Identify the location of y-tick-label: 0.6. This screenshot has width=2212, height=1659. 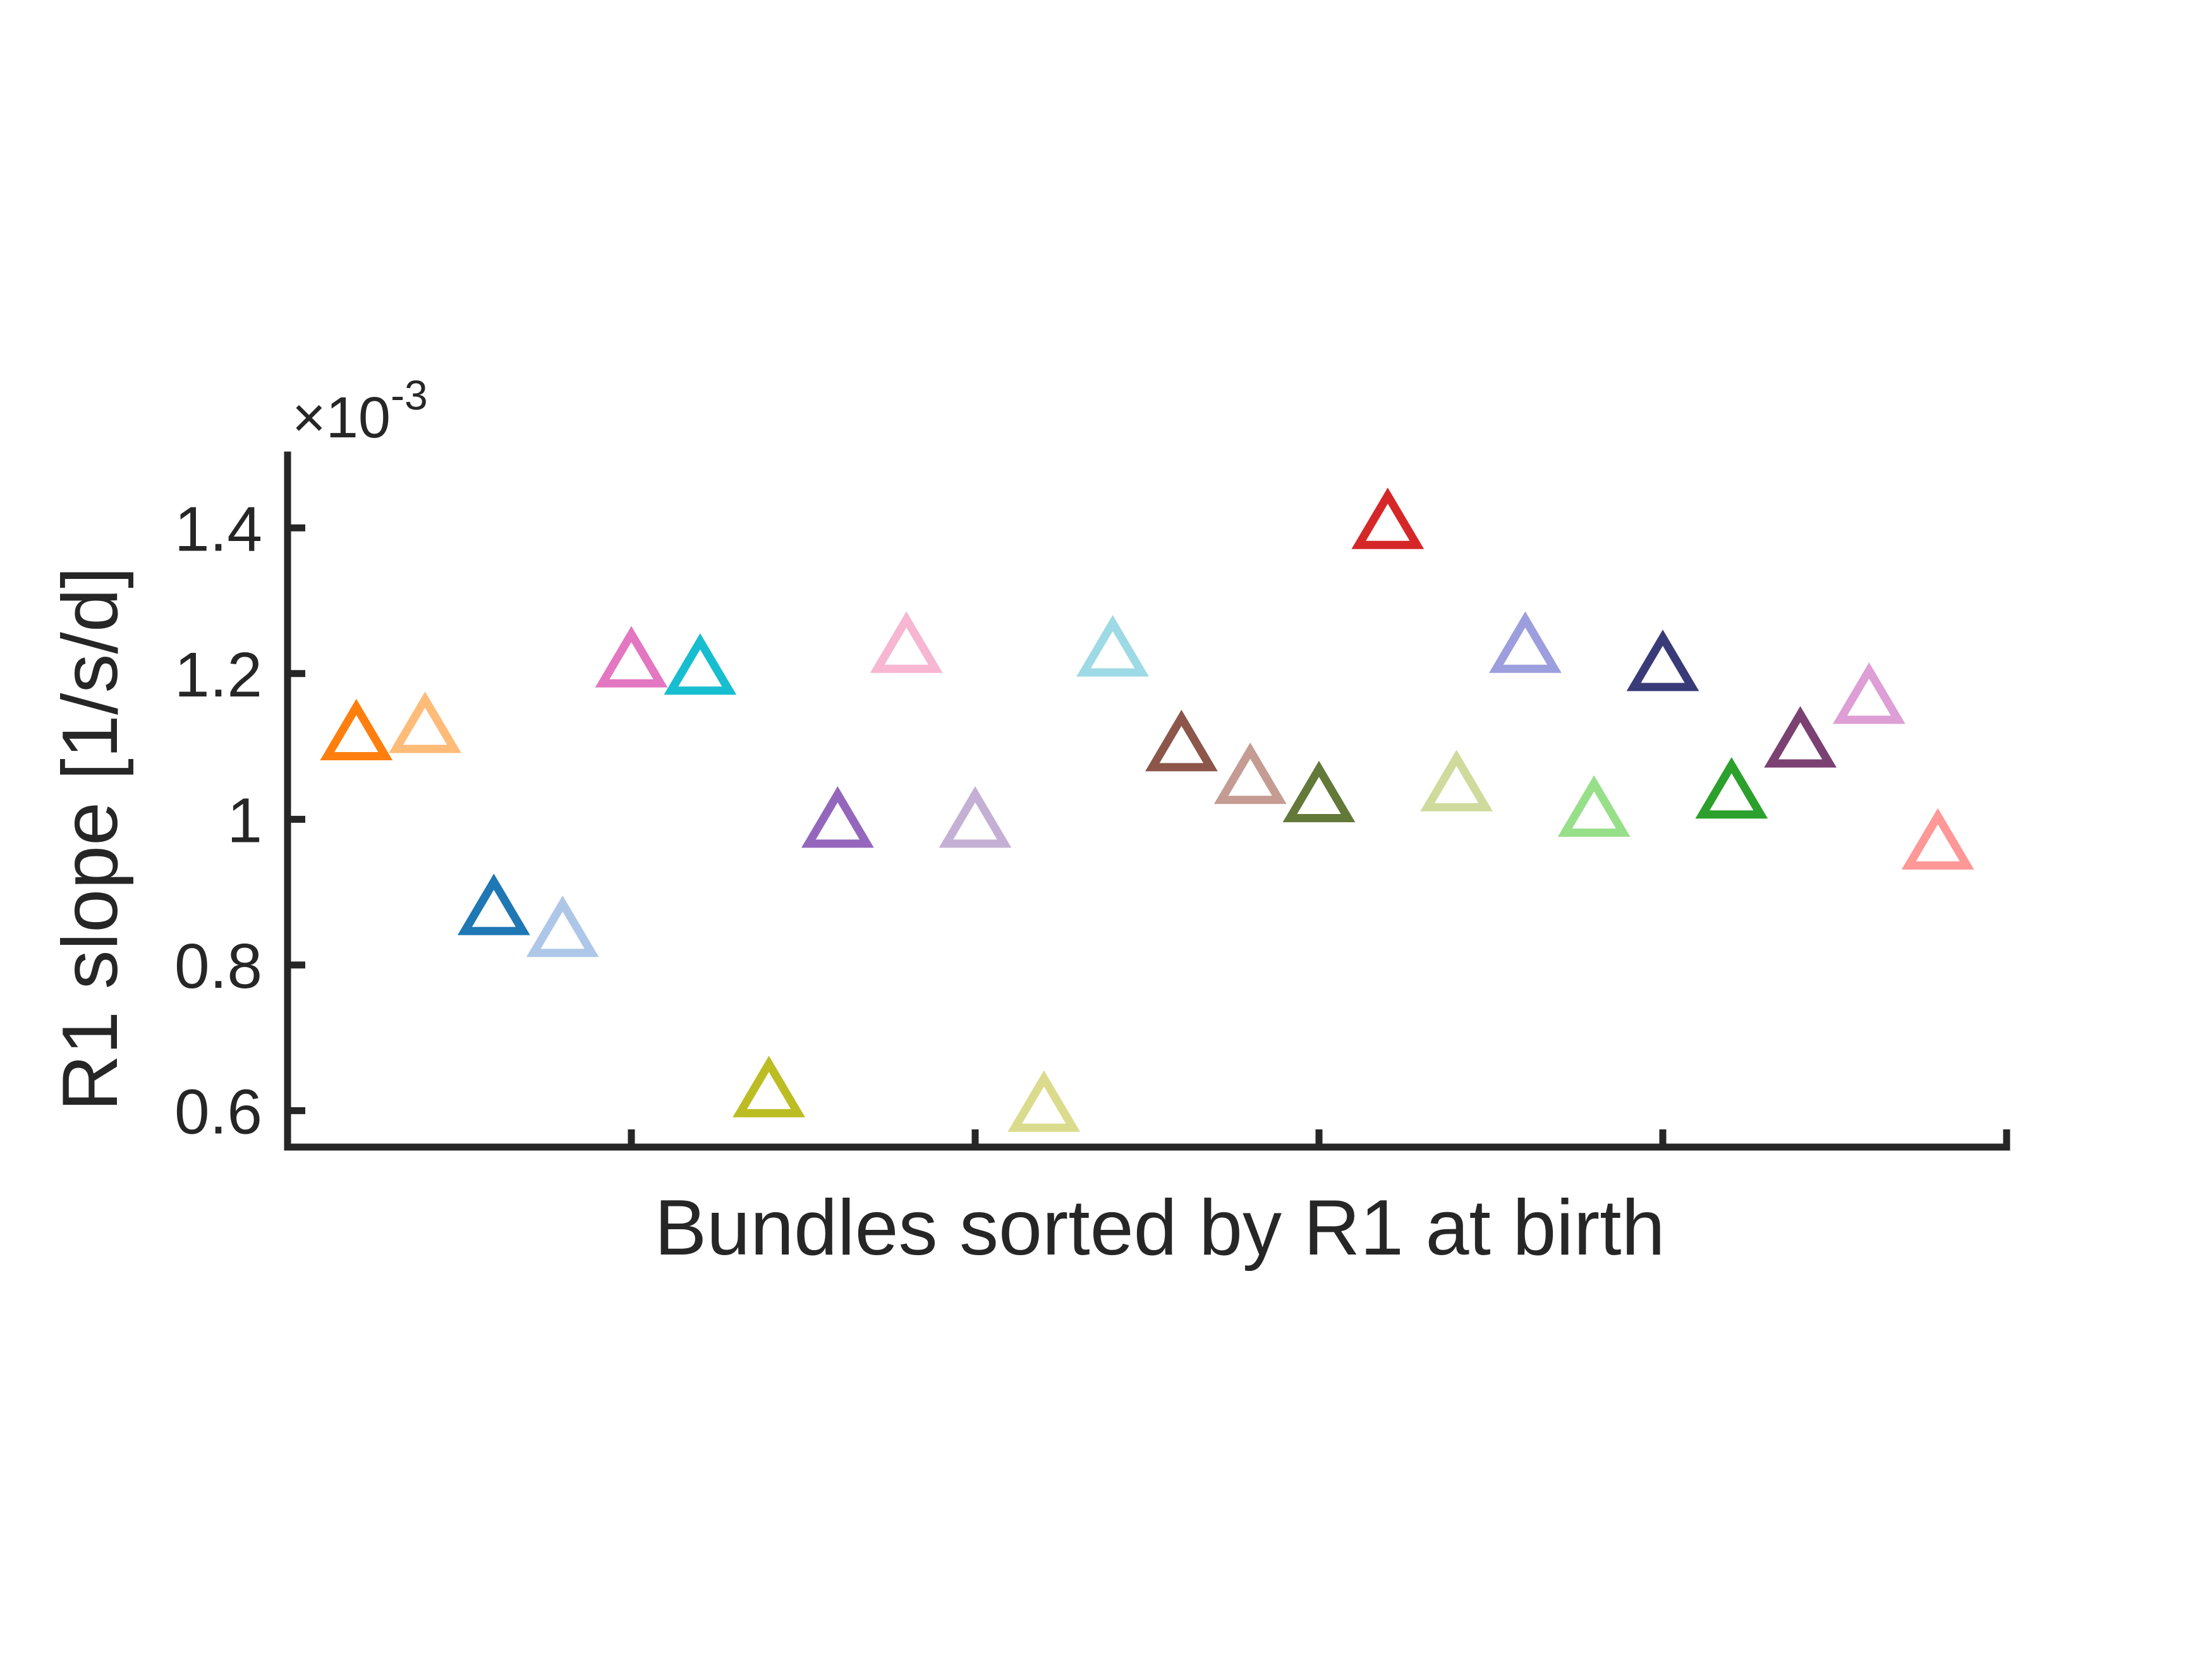
(218, 1111).